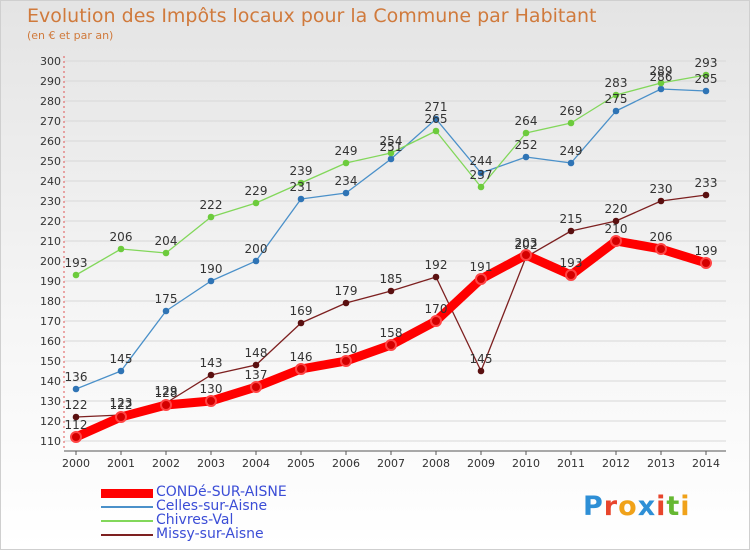  I want to click on x-tick-label: 2011, so click(571, 463).